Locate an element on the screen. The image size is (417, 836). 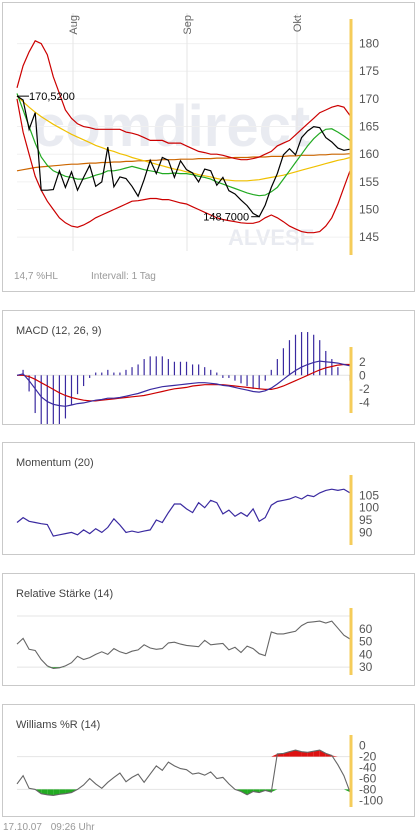
main-ytick: 155 is located at coordinates (369, 182).